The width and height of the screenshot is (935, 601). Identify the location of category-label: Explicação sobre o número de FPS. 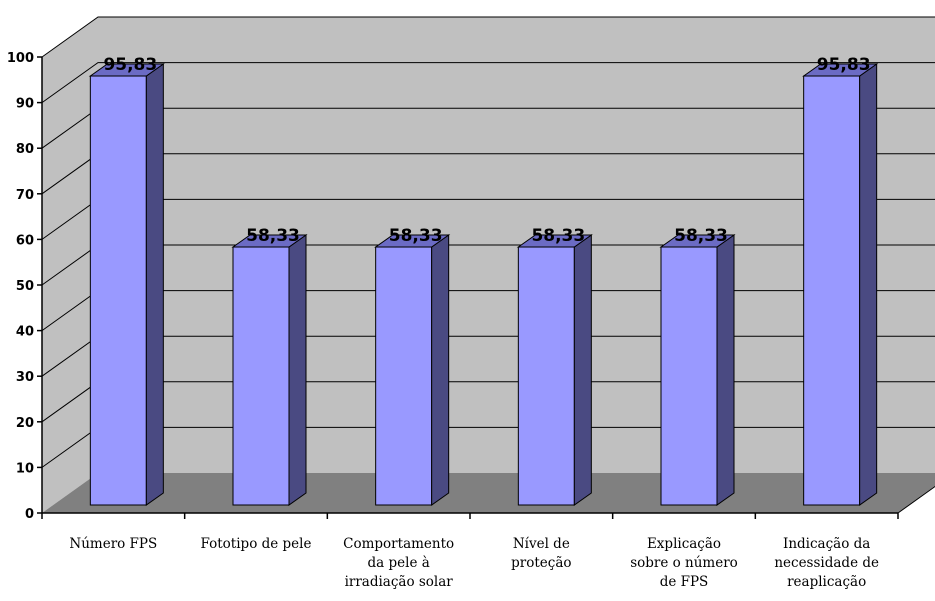
(684, 563).